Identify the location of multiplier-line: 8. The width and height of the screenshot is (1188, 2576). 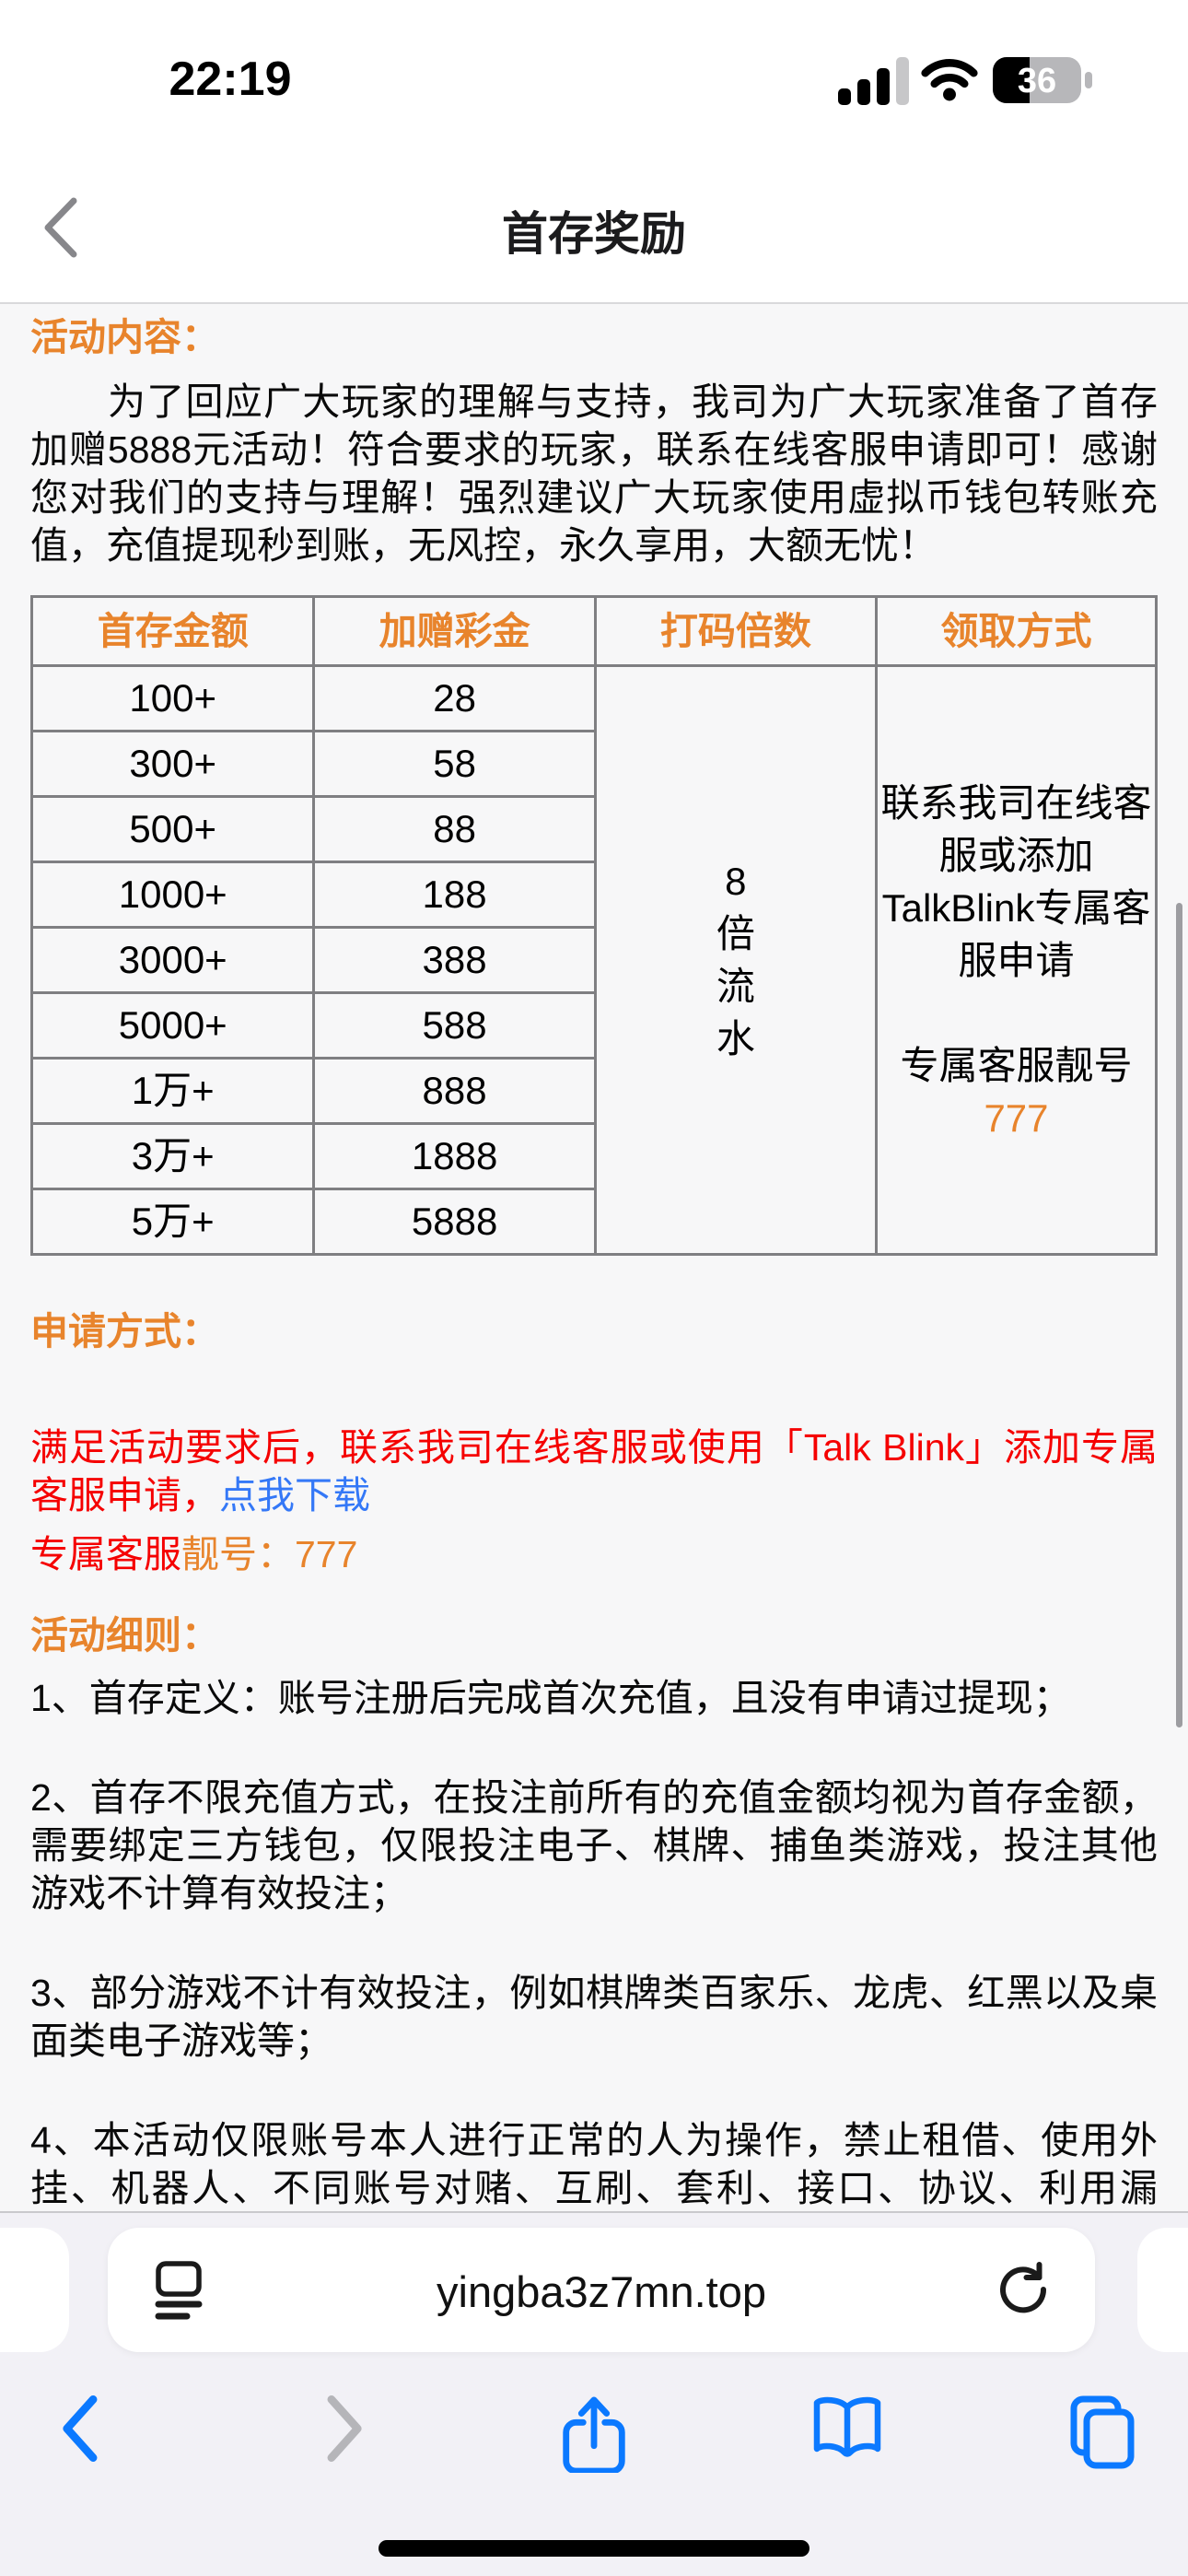
(736, 881).